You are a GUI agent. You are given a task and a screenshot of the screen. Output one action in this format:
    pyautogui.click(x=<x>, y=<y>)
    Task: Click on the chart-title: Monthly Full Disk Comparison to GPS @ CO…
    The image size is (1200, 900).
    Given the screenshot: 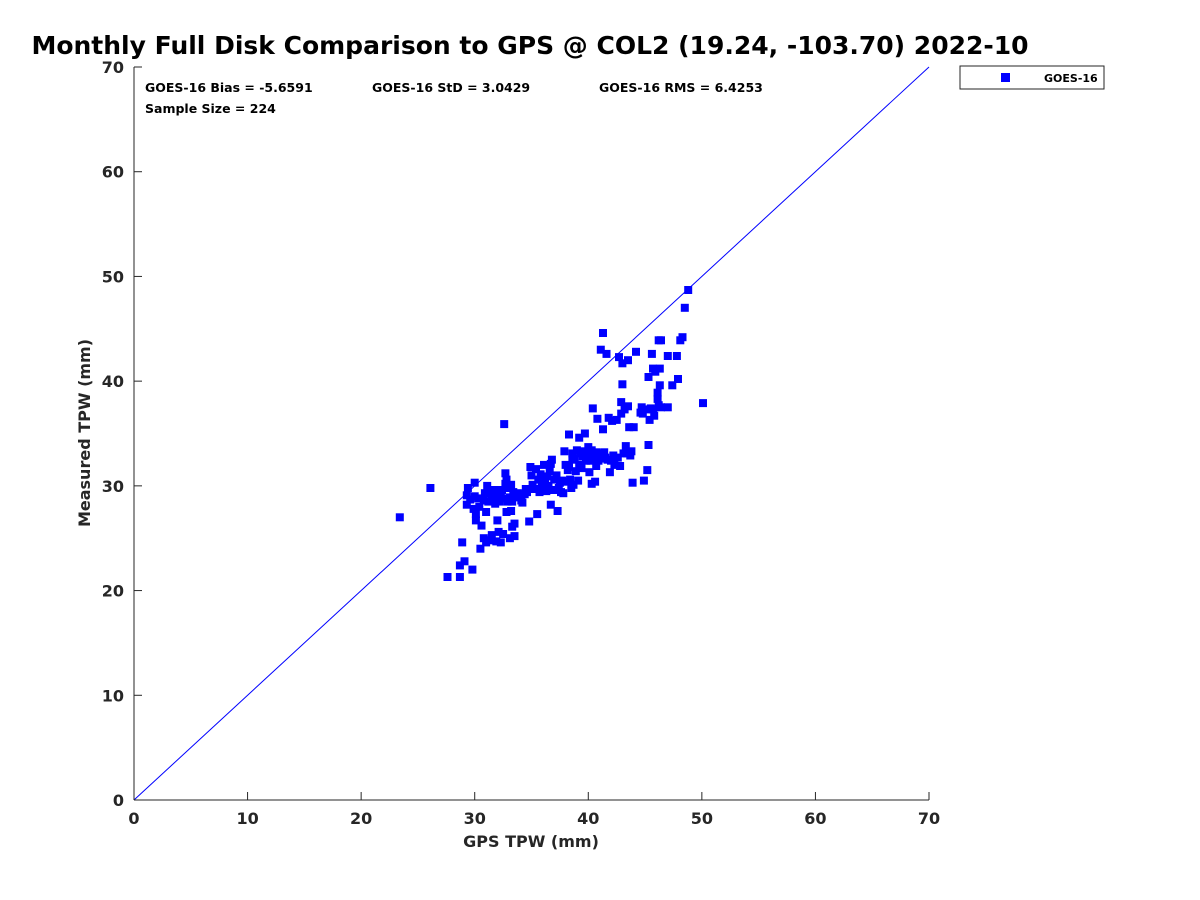 What is the action you would take?
    pyautogui.click(x=529, y=45)
    